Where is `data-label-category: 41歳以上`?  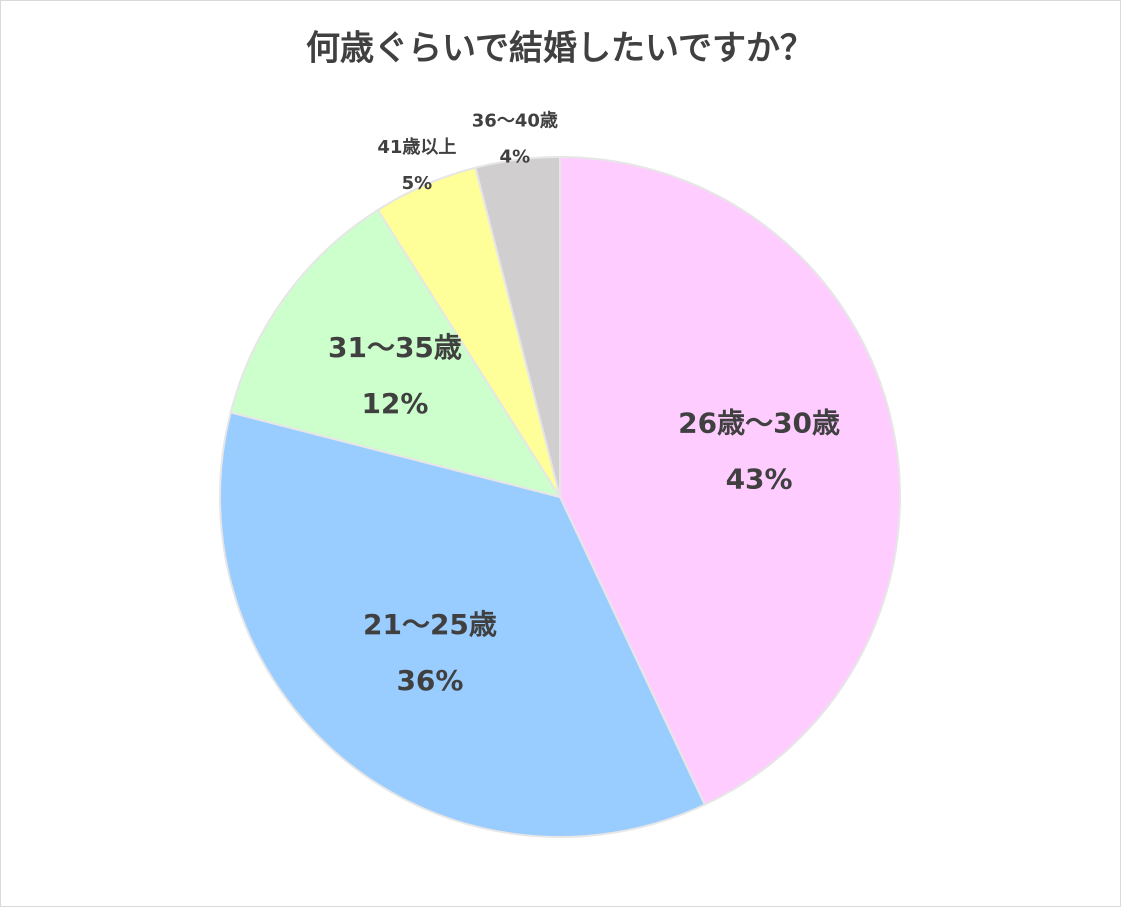
data-label-category: 41歳以上 is located at coordinates (416, 147).